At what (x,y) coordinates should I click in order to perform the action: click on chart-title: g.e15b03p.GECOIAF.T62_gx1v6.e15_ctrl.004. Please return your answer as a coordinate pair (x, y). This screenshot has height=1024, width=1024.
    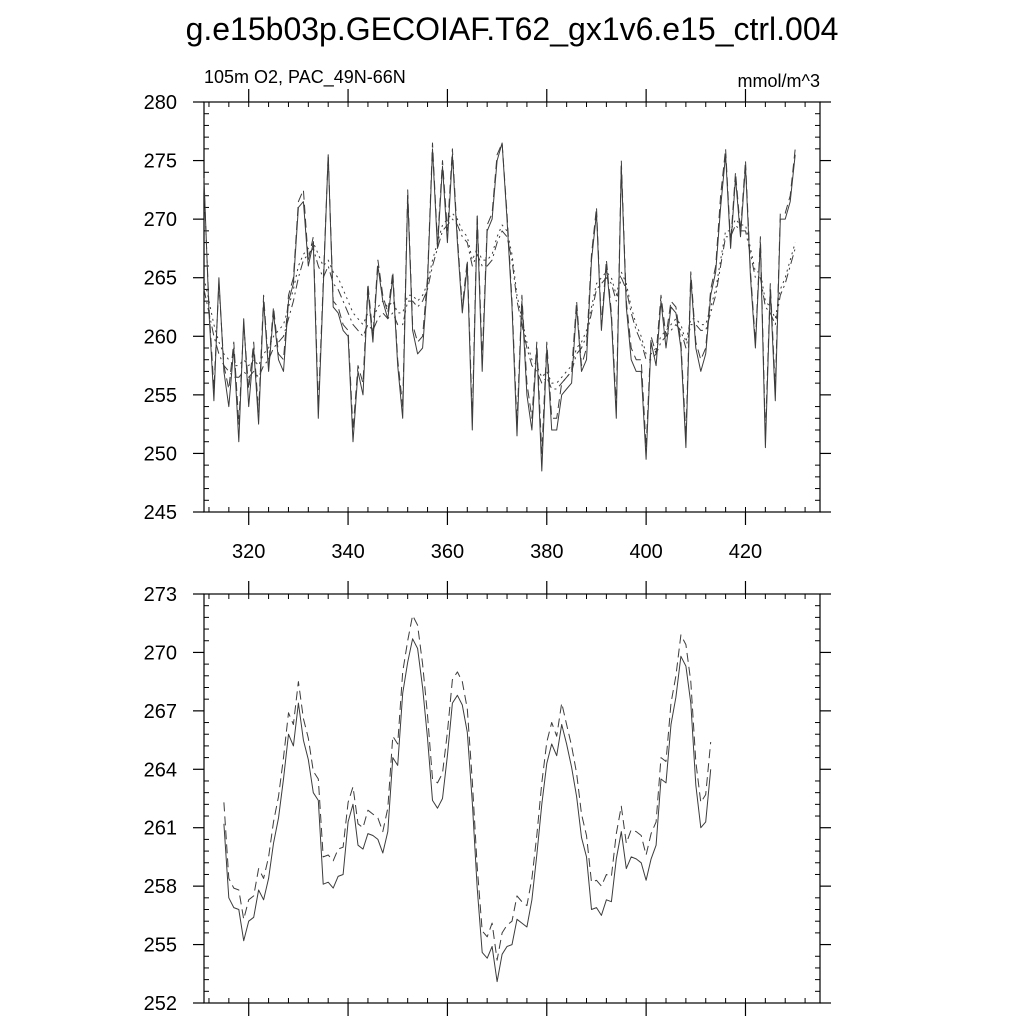
    Looking at the image, I should click on (512, 29).